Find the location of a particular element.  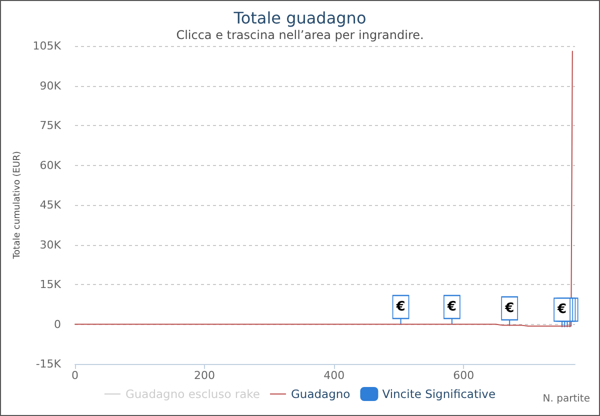

y-axis-title: Totale cumulativo (EUR) is located at coordinates (17, 205).